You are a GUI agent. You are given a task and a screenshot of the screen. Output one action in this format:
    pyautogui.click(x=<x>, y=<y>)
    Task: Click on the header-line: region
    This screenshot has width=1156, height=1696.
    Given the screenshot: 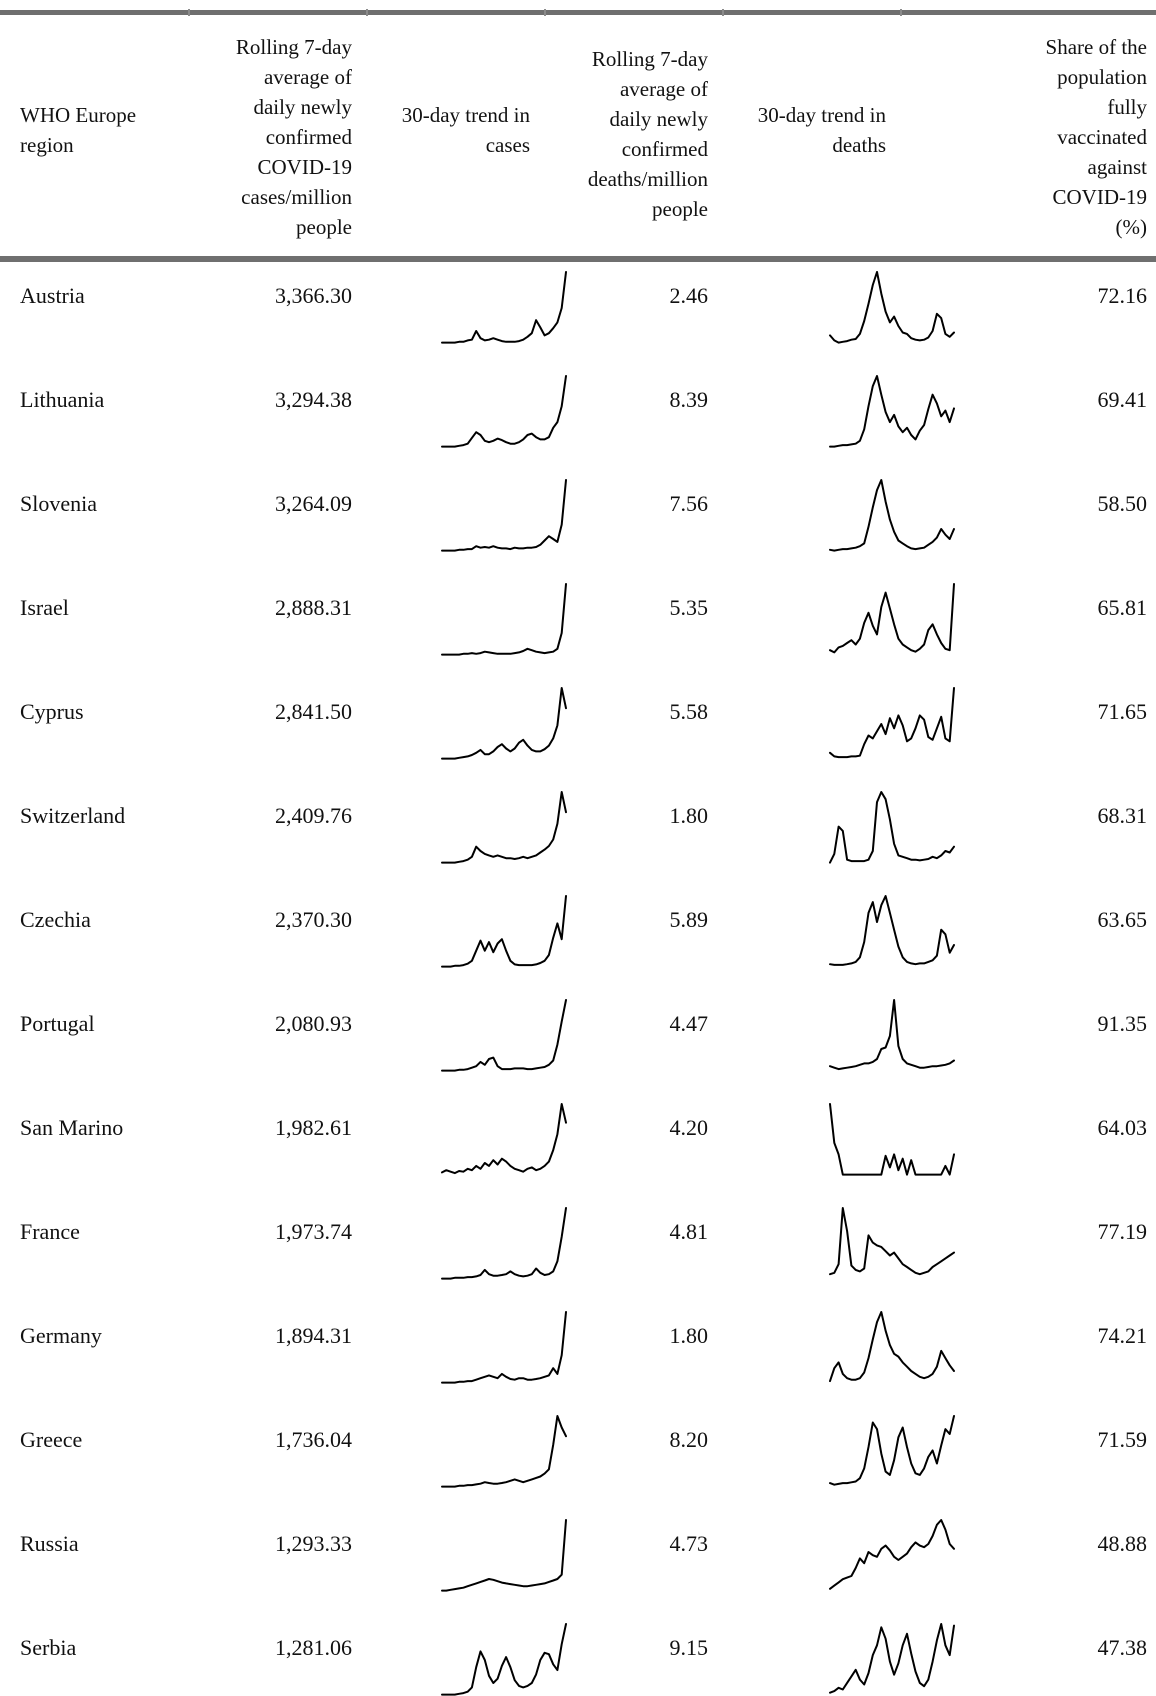 What is the action you would take?
    pyautogui.click(x=100, y=145)
    